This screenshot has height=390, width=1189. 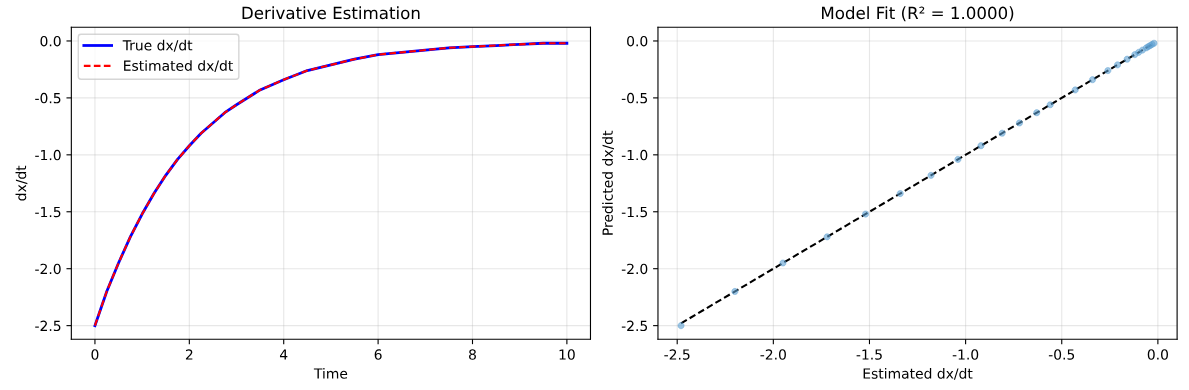 I want to click on chart-title: Derivative Estimation, so click(x=331, y=13).